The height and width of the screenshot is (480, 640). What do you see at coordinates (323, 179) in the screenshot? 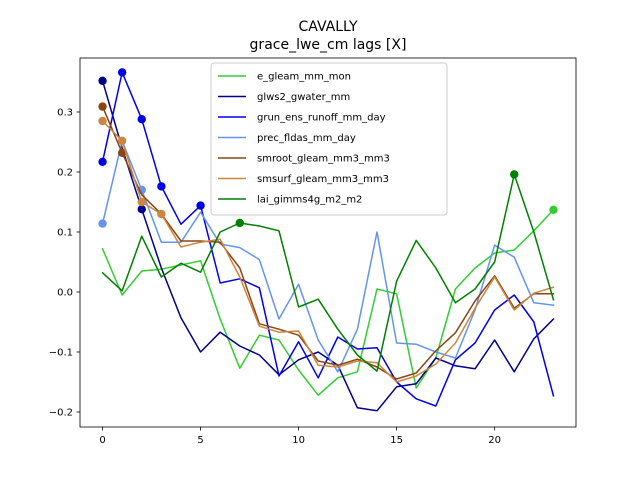
I see `legend-label-smsurf_gleam_mm3_mm3: smsurf_gleam_mm3_mm3` at bounding box center [323, 179].